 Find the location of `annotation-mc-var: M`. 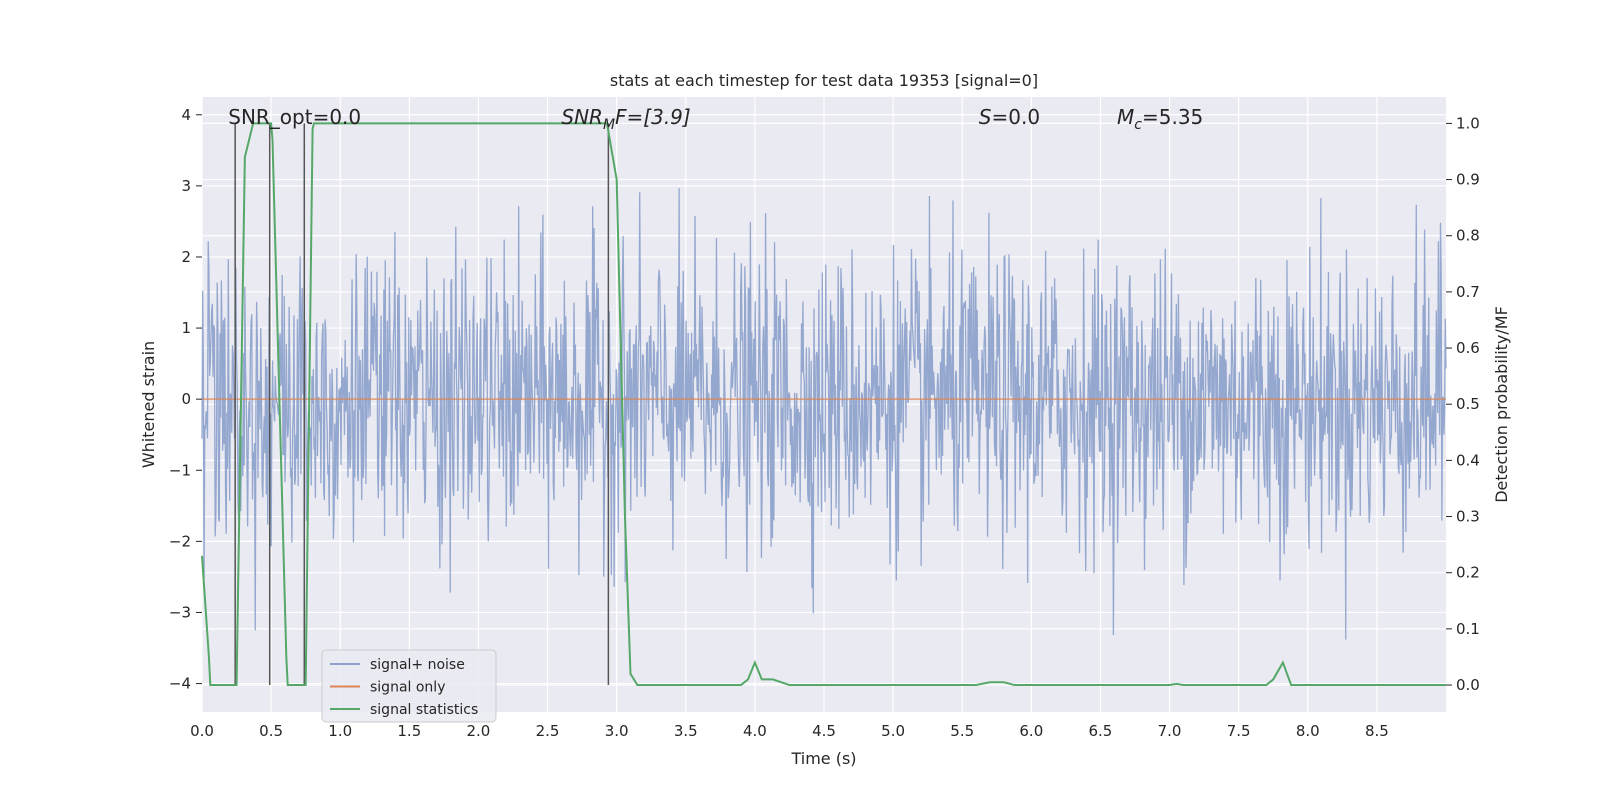

annotation-mc-var: M is located at coordinates (1125, 117).